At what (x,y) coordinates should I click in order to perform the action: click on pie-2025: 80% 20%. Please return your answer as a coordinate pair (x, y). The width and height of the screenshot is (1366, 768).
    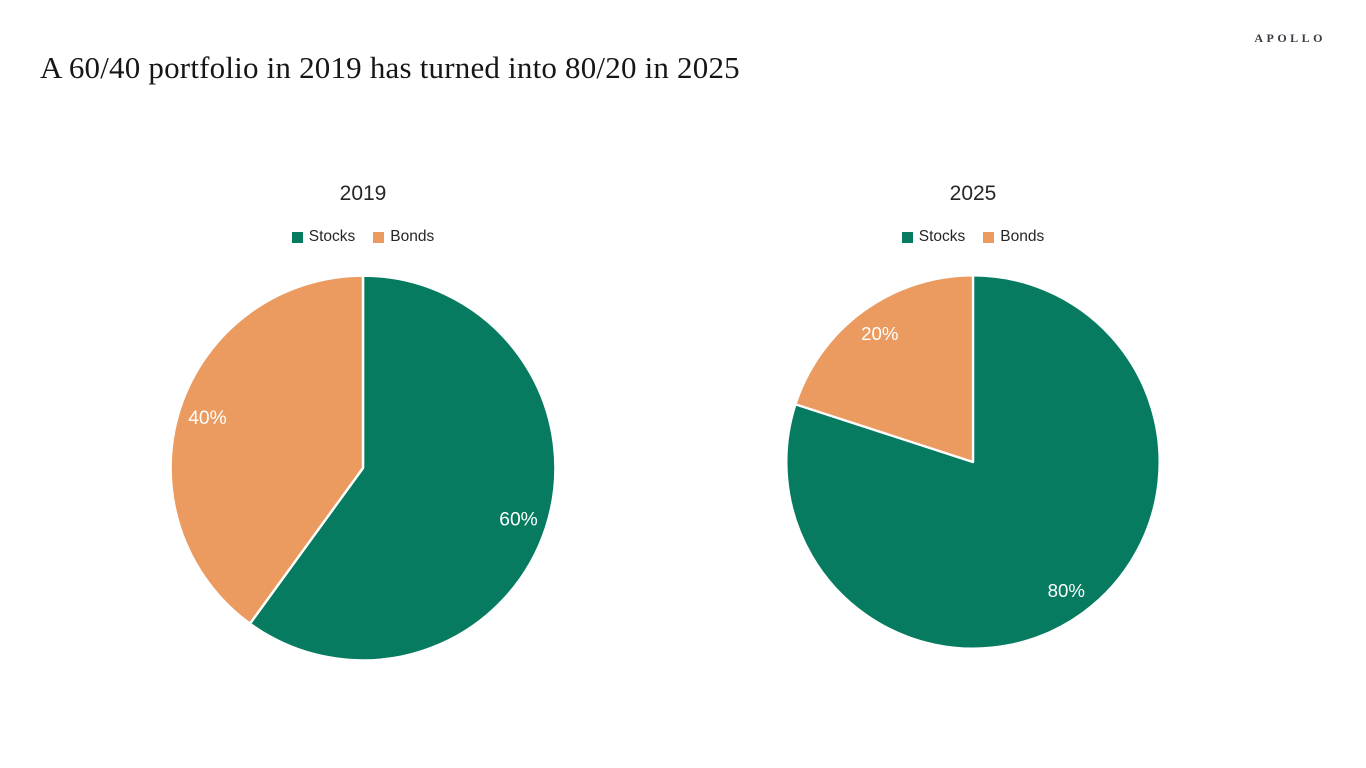
    Looking at the image, I should click on (973, 462).